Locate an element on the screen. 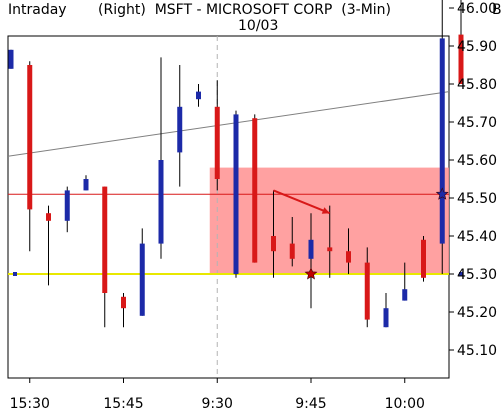 The height and width of the screenshot is (416, 502). y-tick-label: 46.00 is located at coordinates (477, 9).